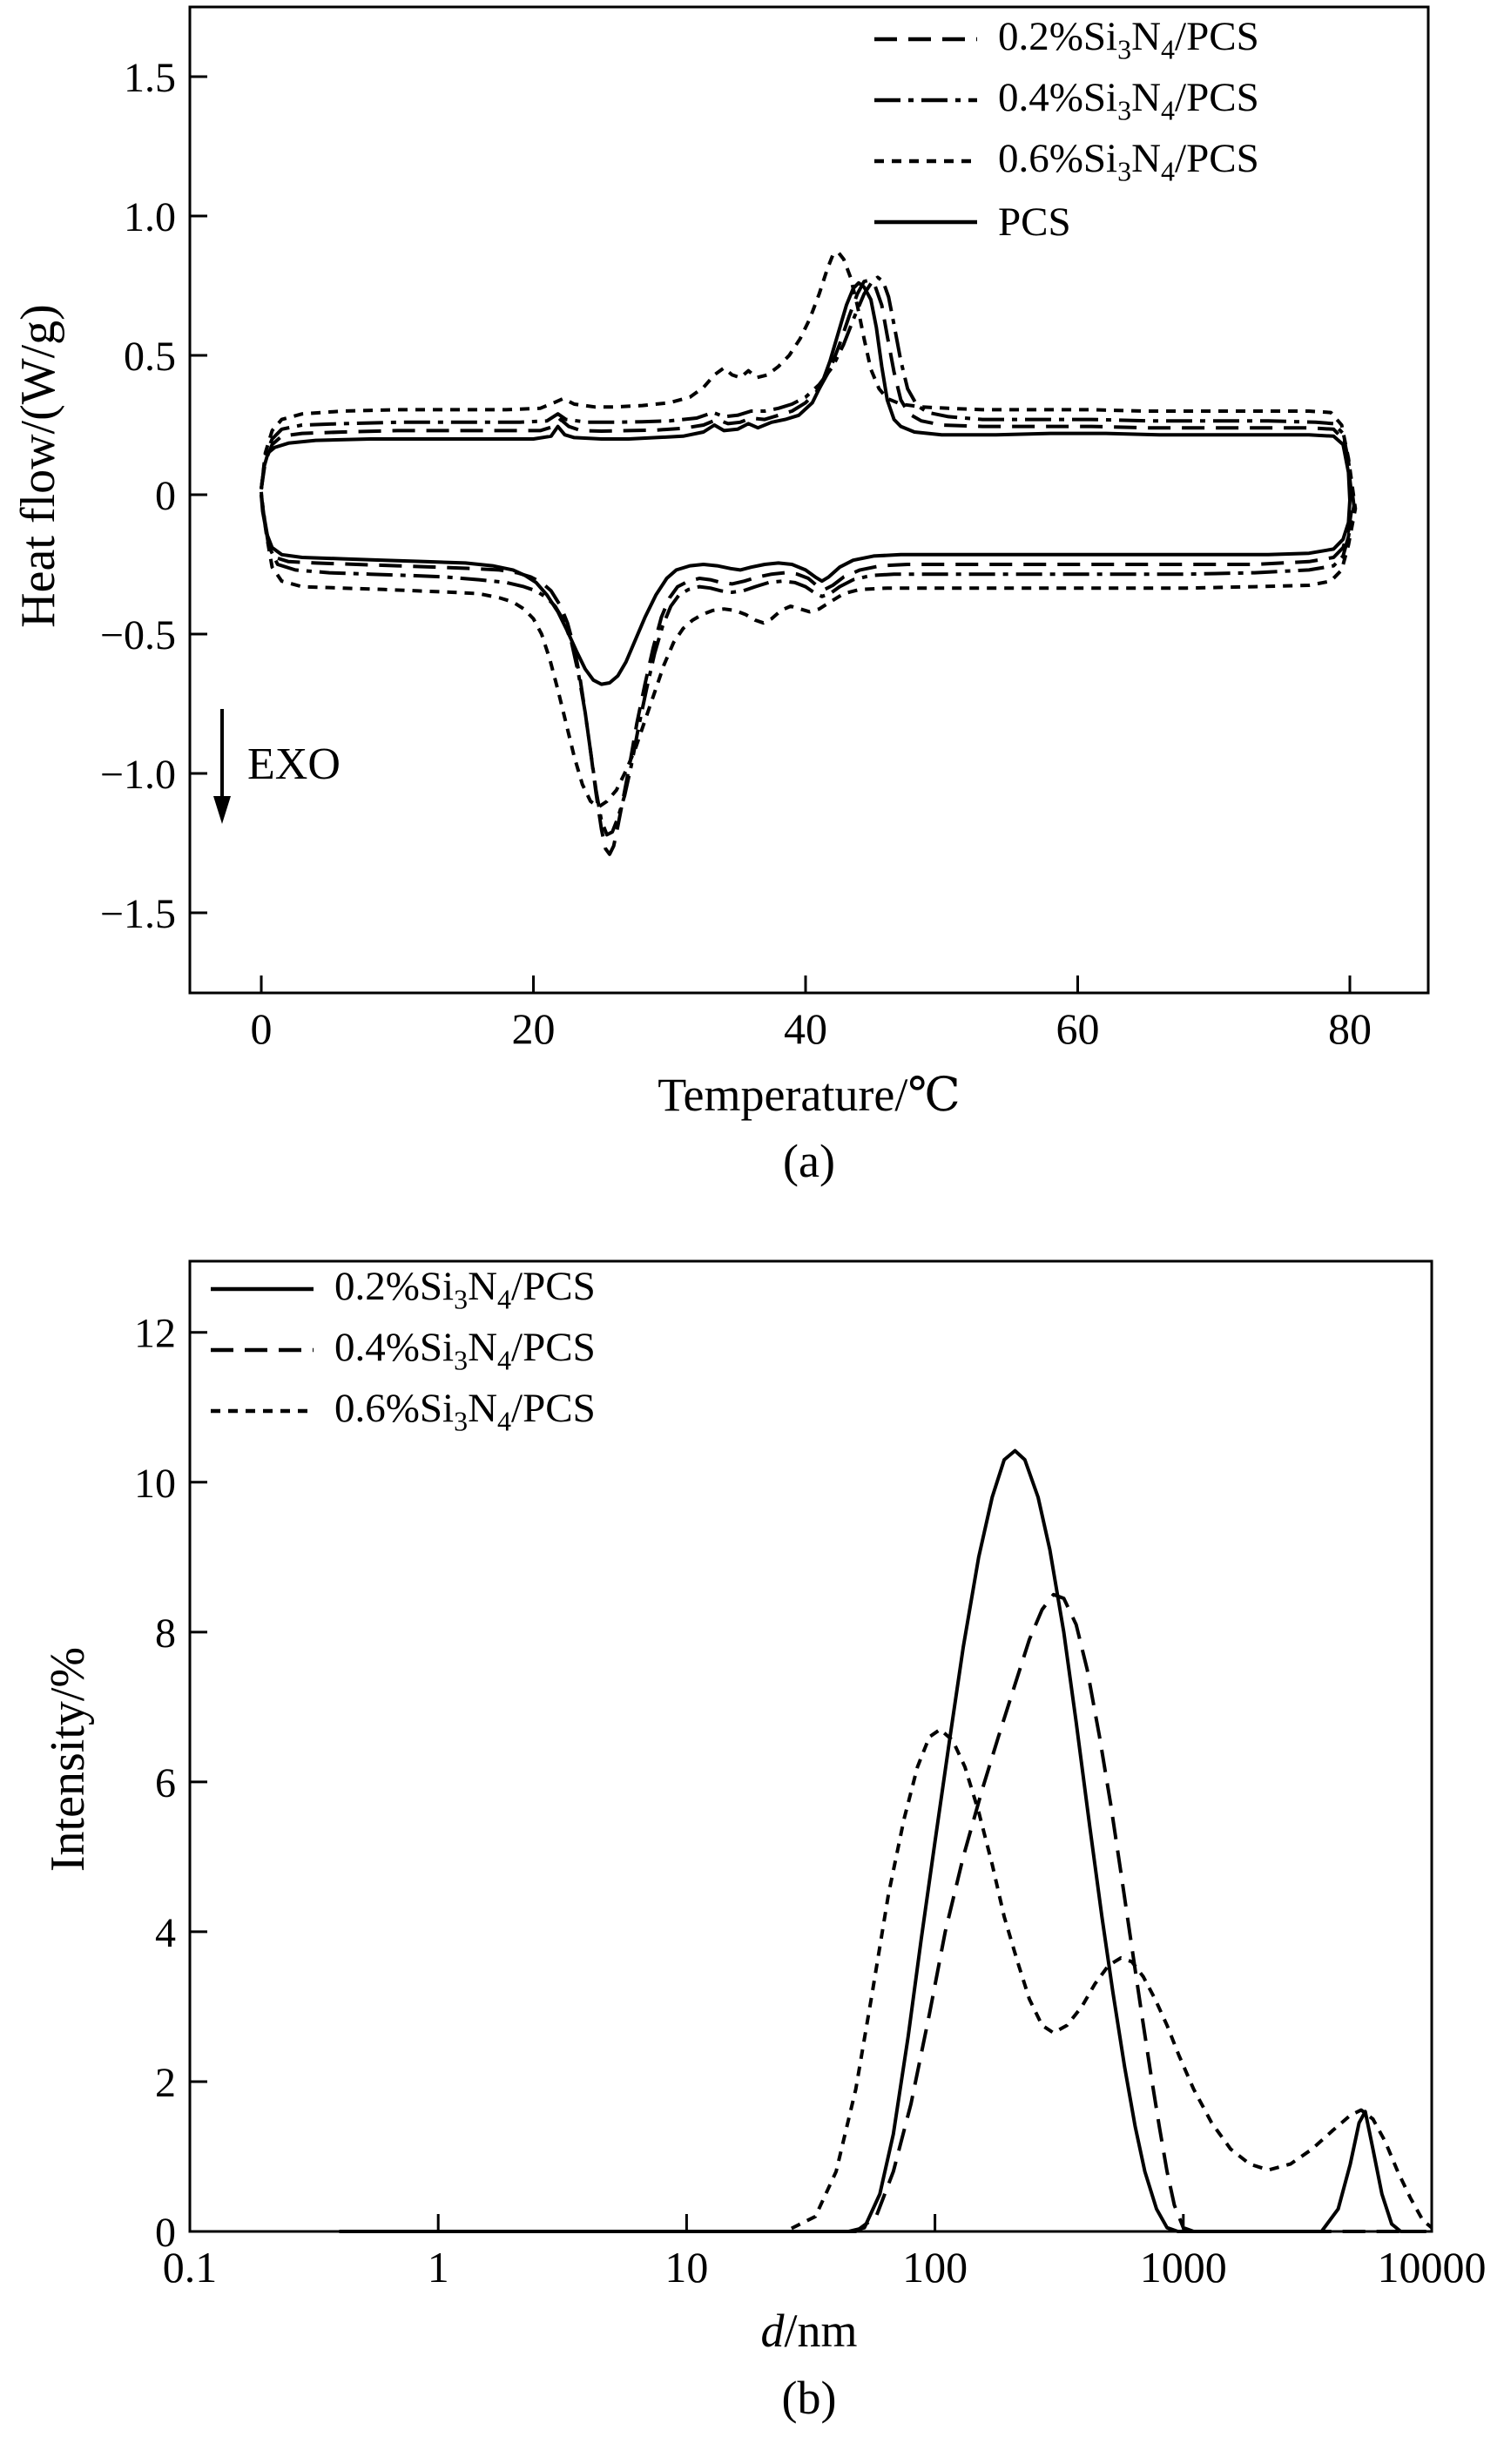  What do you see at coordinates (805, 1028) in the screenshot?
I see `x-tick-label: 40` at bounding box center [805, 1028].